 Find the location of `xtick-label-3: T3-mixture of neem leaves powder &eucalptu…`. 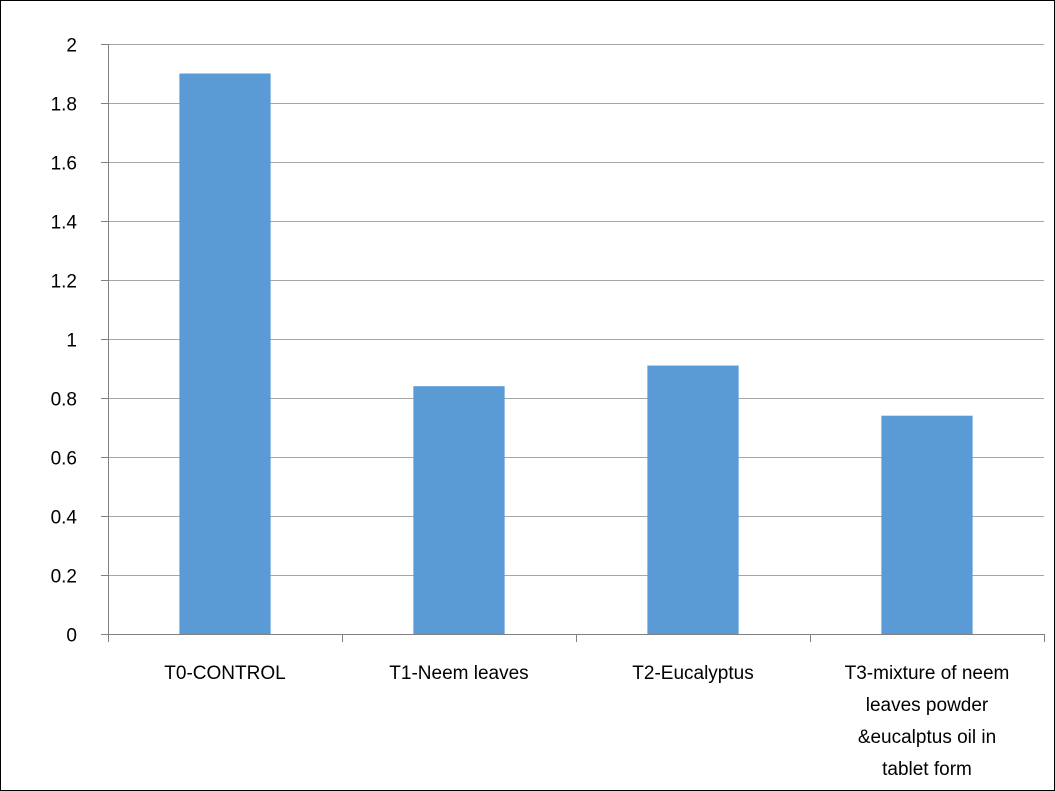

xtick-label-3: T3-mixture of neem leaves powder &eucalptu… is located at coordinates (927, 721).